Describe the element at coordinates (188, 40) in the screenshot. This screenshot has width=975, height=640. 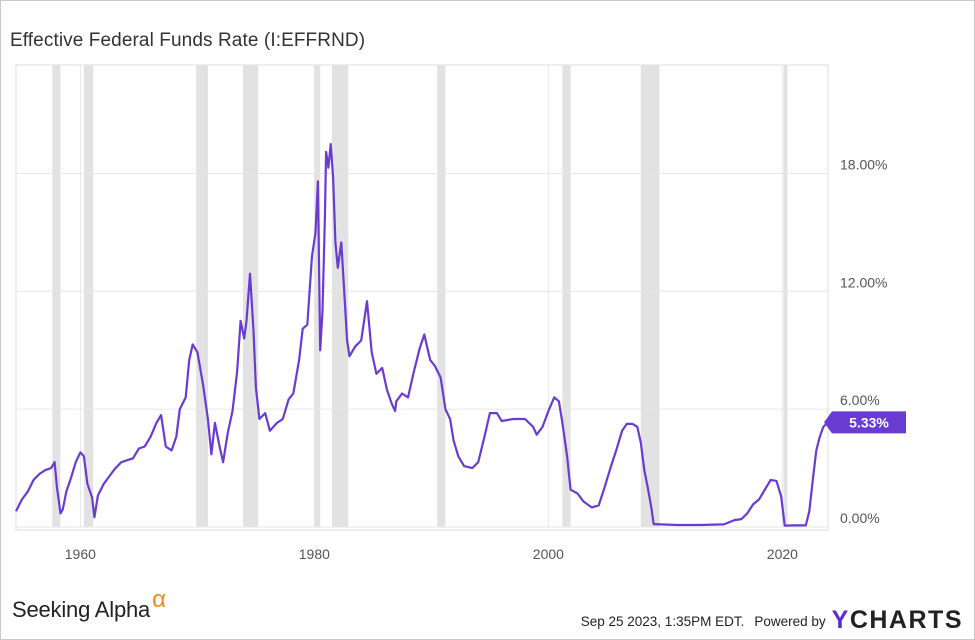
I see `chart-title: Effective Federal Funds Rate (I:EFFRND)` at that location.